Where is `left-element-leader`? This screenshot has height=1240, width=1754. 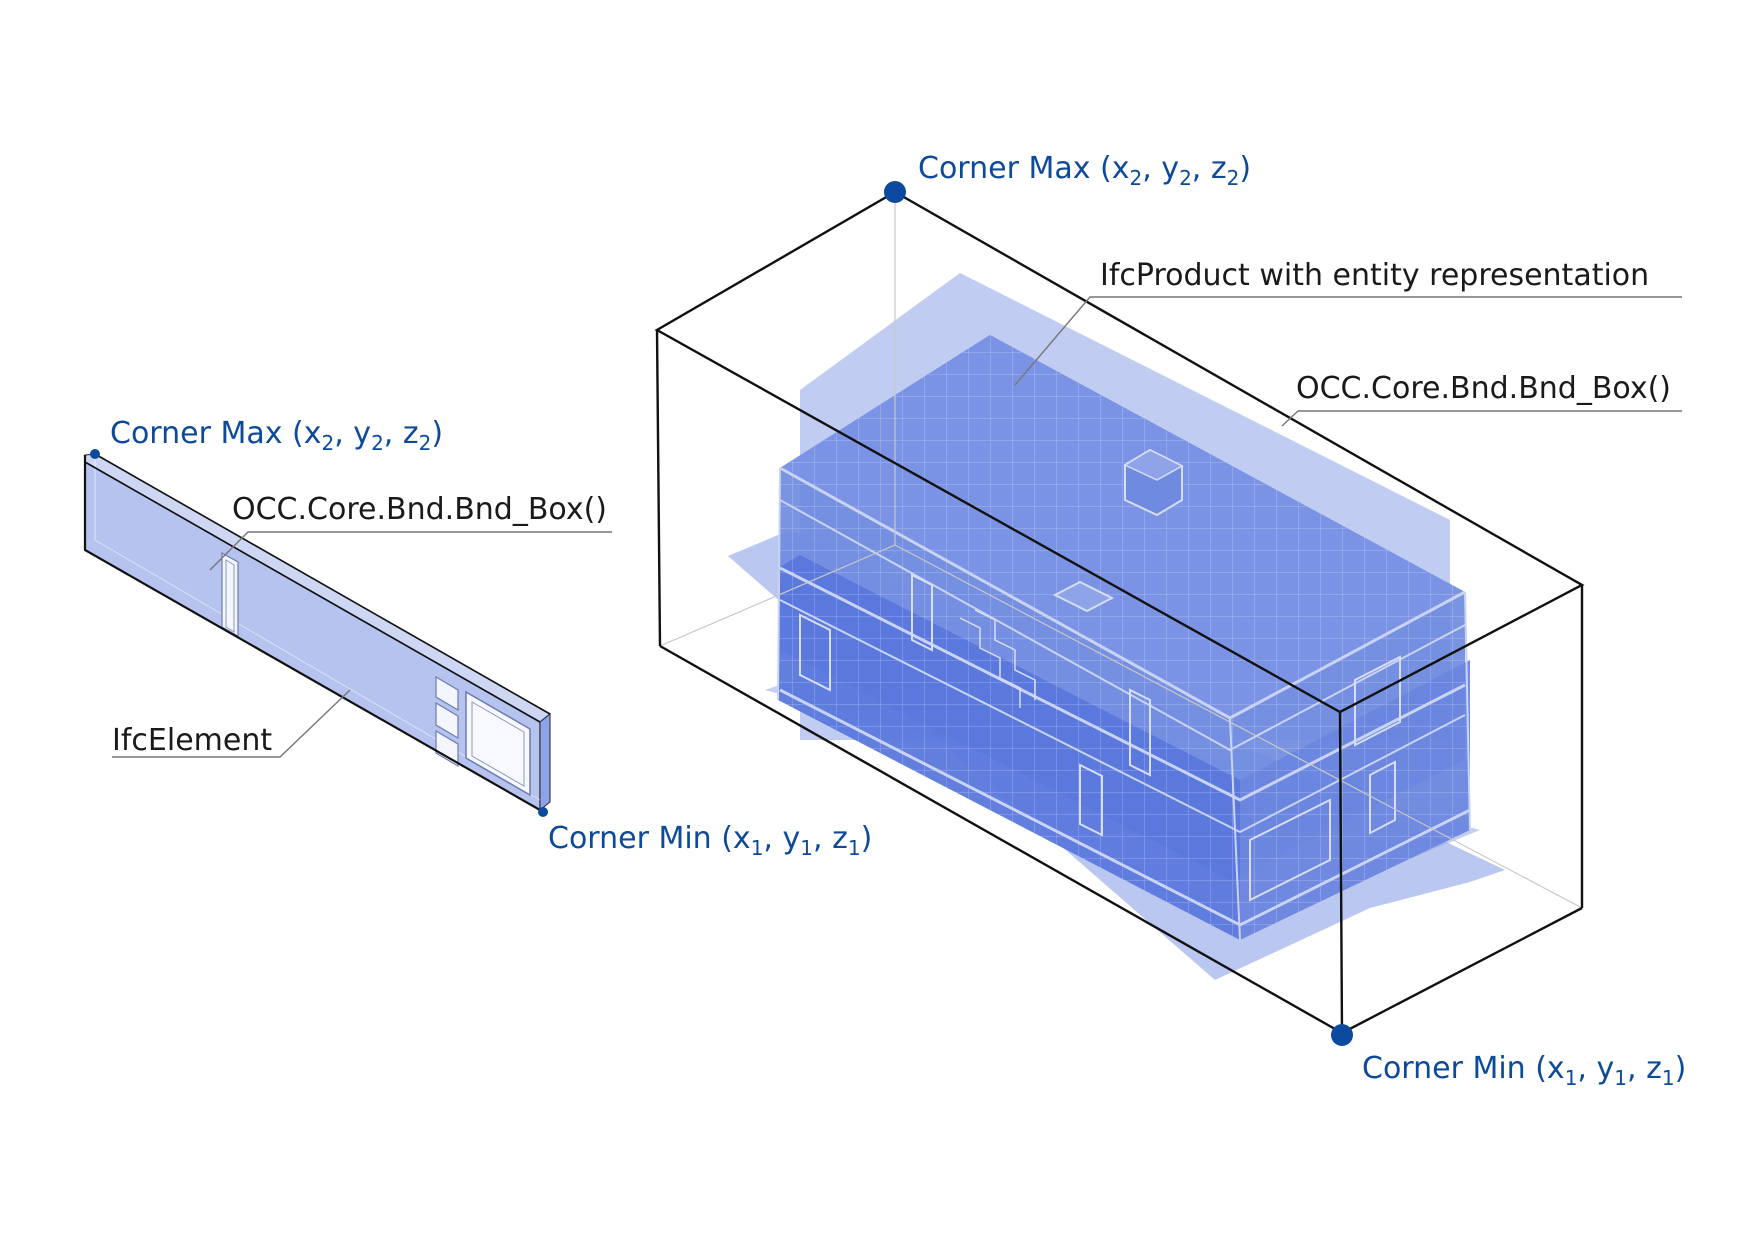 left-element-leader is located at coordinates (231, 723).